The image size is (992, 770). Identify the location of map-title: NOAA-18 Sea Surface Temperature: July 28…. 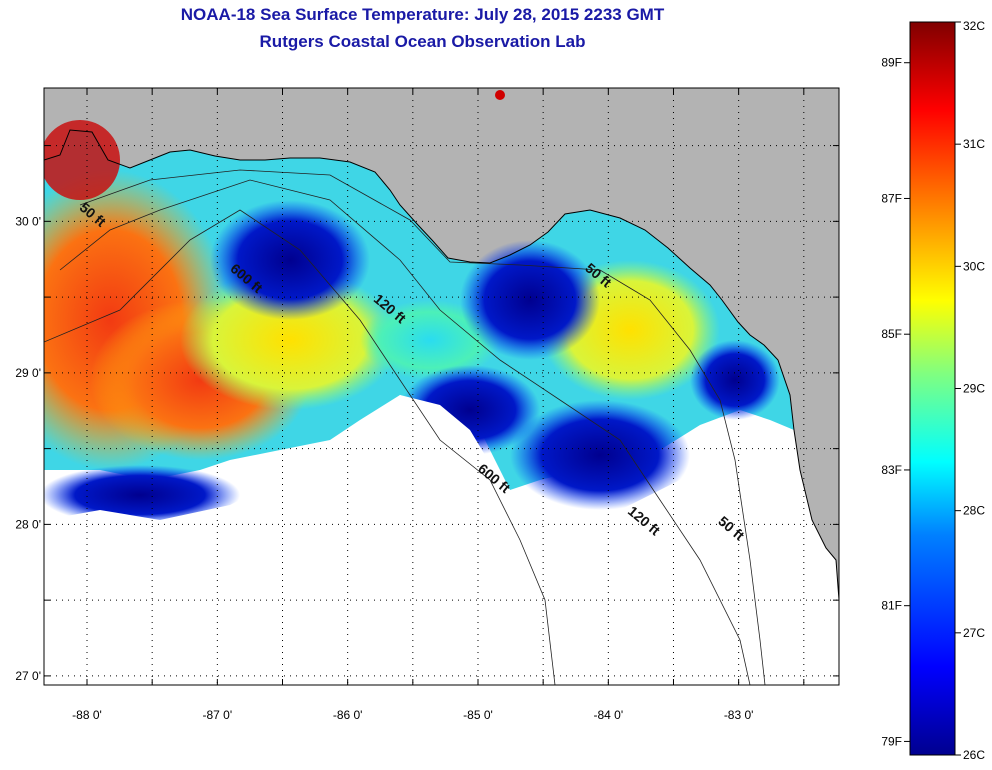
(422, 14).